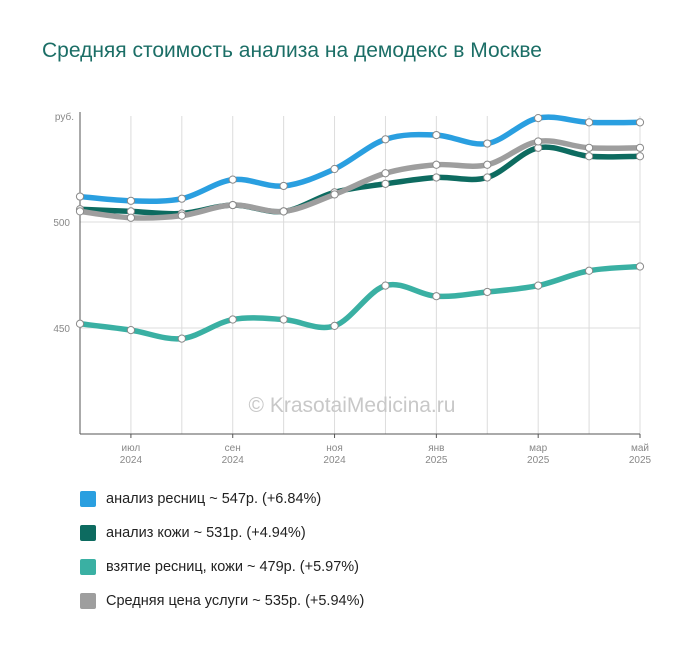 This screenshot has height=646, width=700. What do you see at coordinates (61, 329) in the screenshot?
I see `y-tick-label: 450` at bounding box center [61, 329].